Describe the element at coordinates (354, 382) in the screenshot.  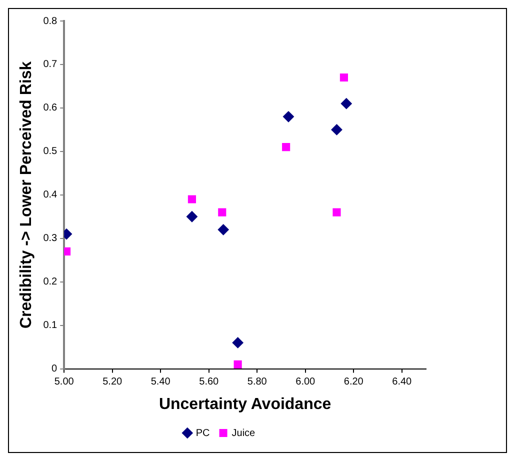
I see `x-tick-label: 6.20` at that location.